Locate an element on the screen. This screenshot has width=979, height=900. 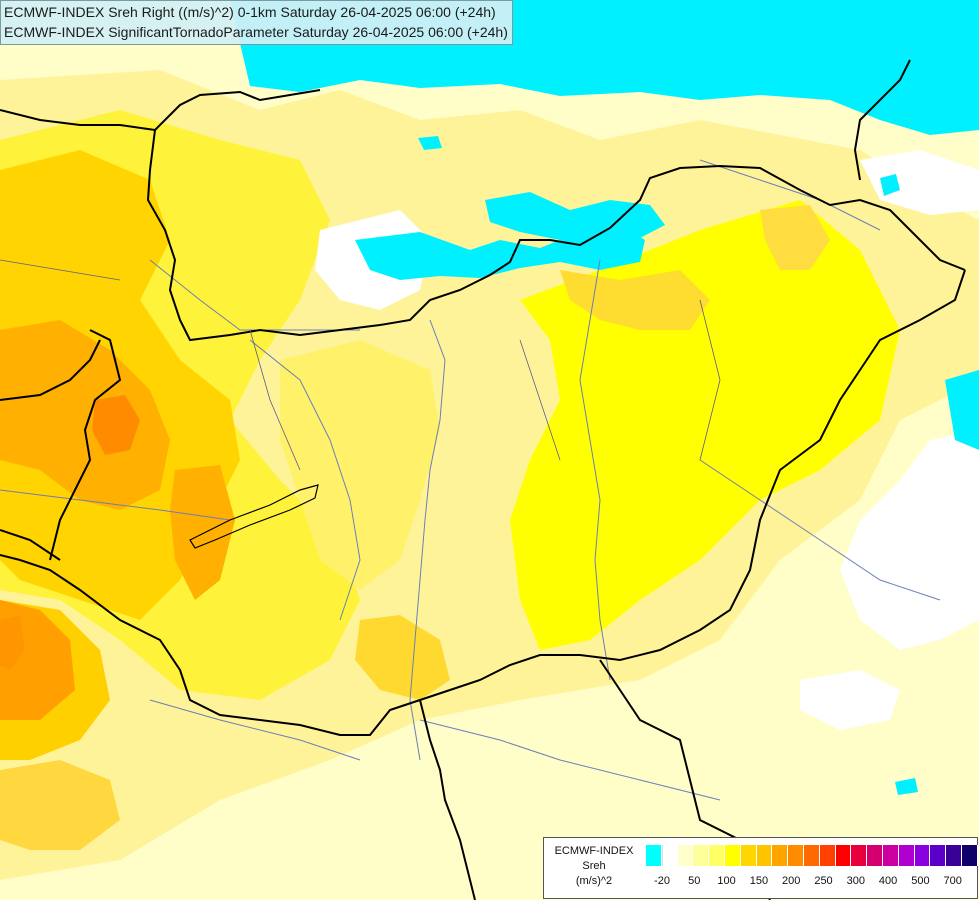
cyan-field-east is located at coordinates (962, 410).